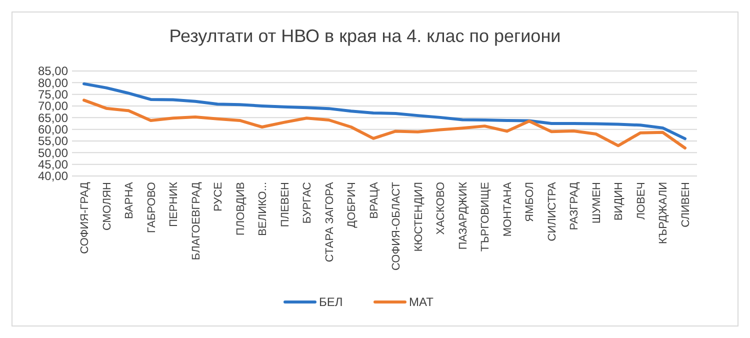 This screenshot has height=338, width=750. What do you see at coordinates (53, 106) in the screenshot?
I see `y-tick-label: 70,00` at bounding box center [53, 106].